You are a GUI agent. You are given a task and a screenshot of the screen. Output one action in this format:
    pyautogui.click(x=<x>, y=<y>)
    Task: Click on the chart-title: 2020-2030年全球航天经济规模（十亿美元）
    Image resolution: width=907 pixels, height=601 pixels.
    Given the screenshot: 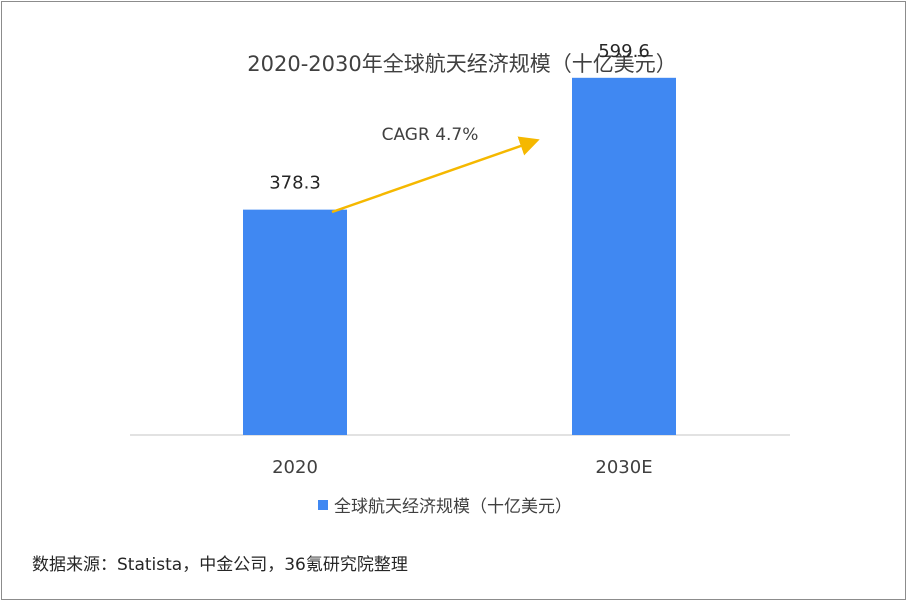 What is the action you would take?
    pyautogui.click(x=462, y=64)
    